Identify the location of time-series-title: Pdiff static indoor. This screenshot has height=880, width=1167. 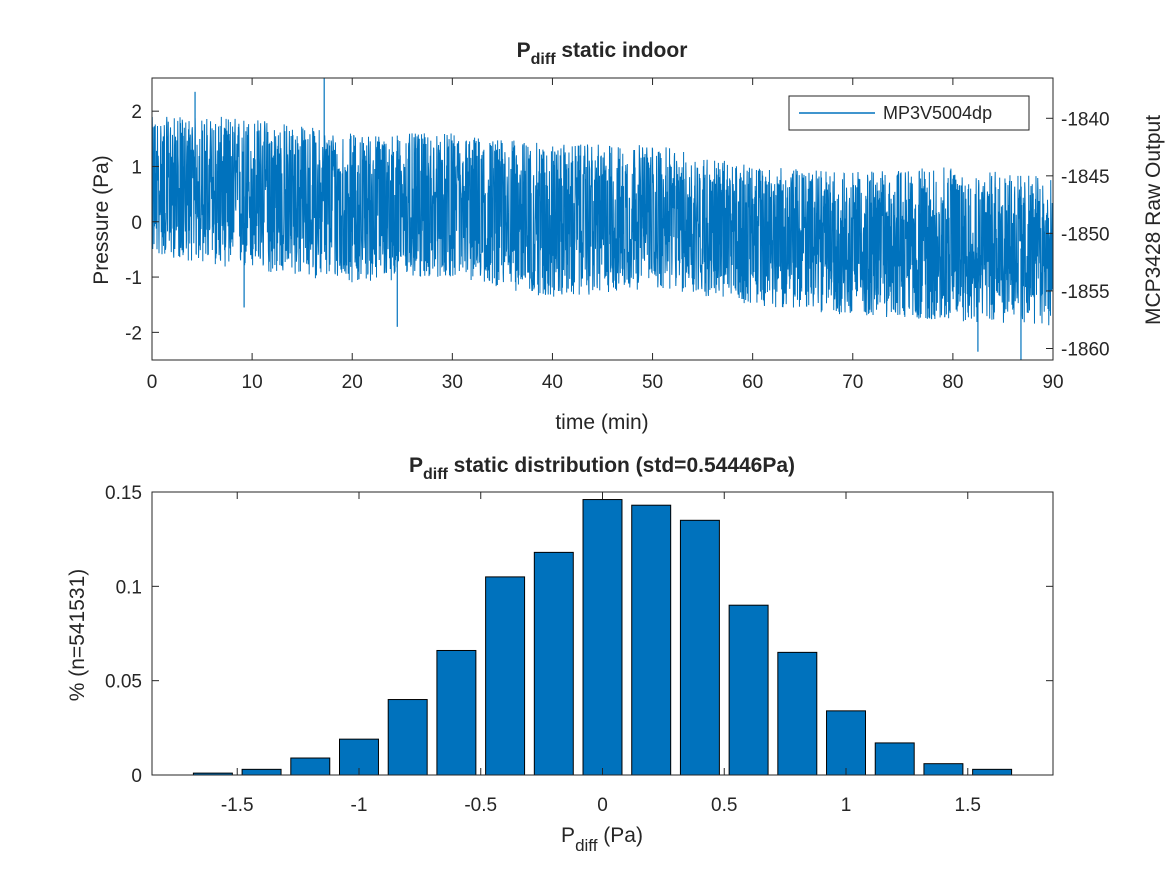
(602, 53).